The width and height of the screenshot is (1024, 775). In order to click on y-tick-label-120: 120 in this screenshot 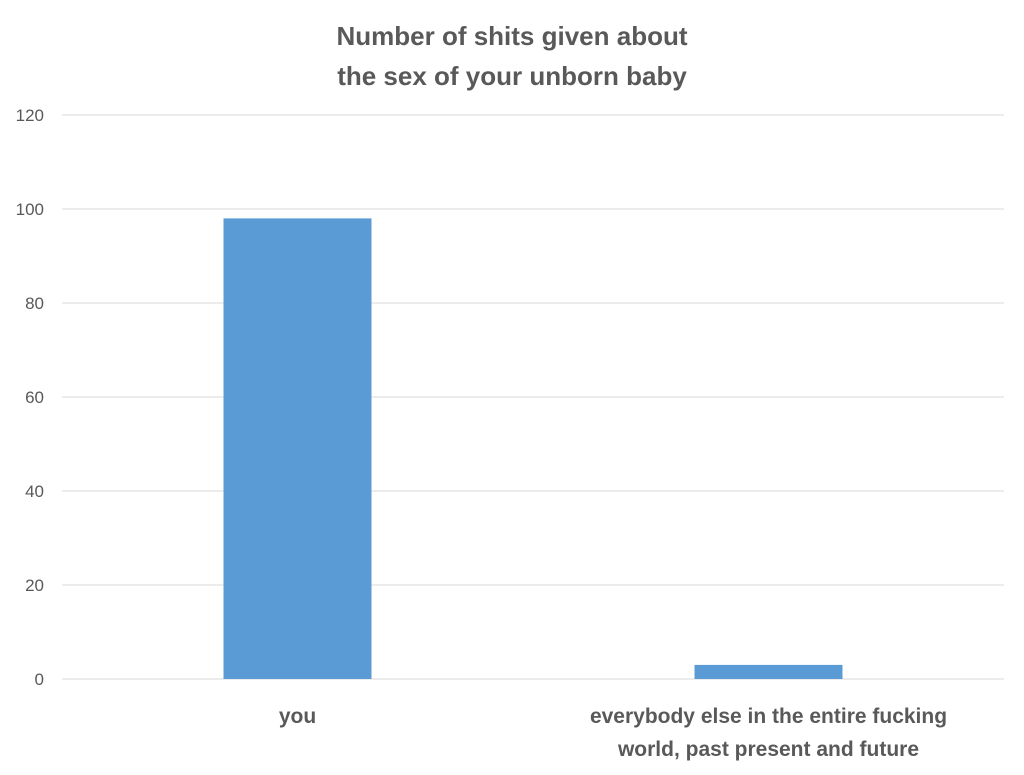, I will do `click(30, 115)`.